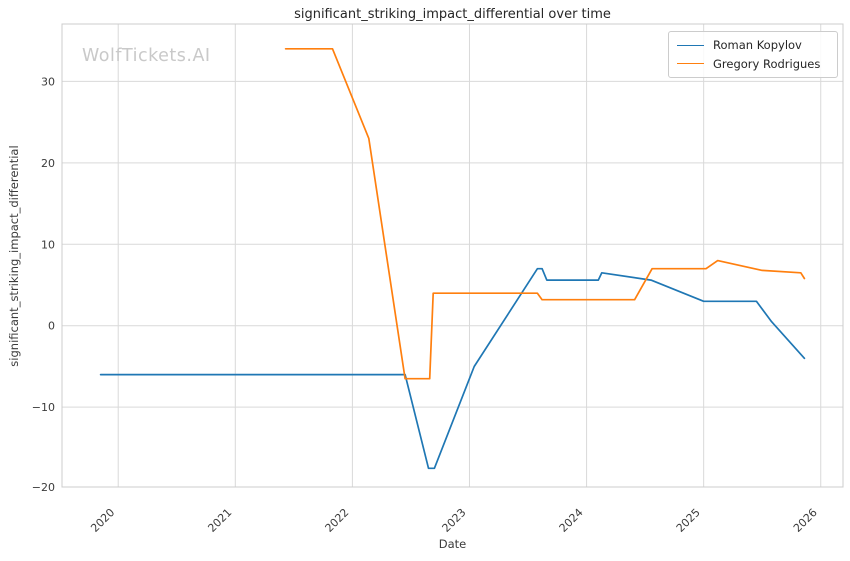 The height and width of the screenshot is (561, 850). I want to click on x-tick-label-2020: 2020, so click(102, 520).